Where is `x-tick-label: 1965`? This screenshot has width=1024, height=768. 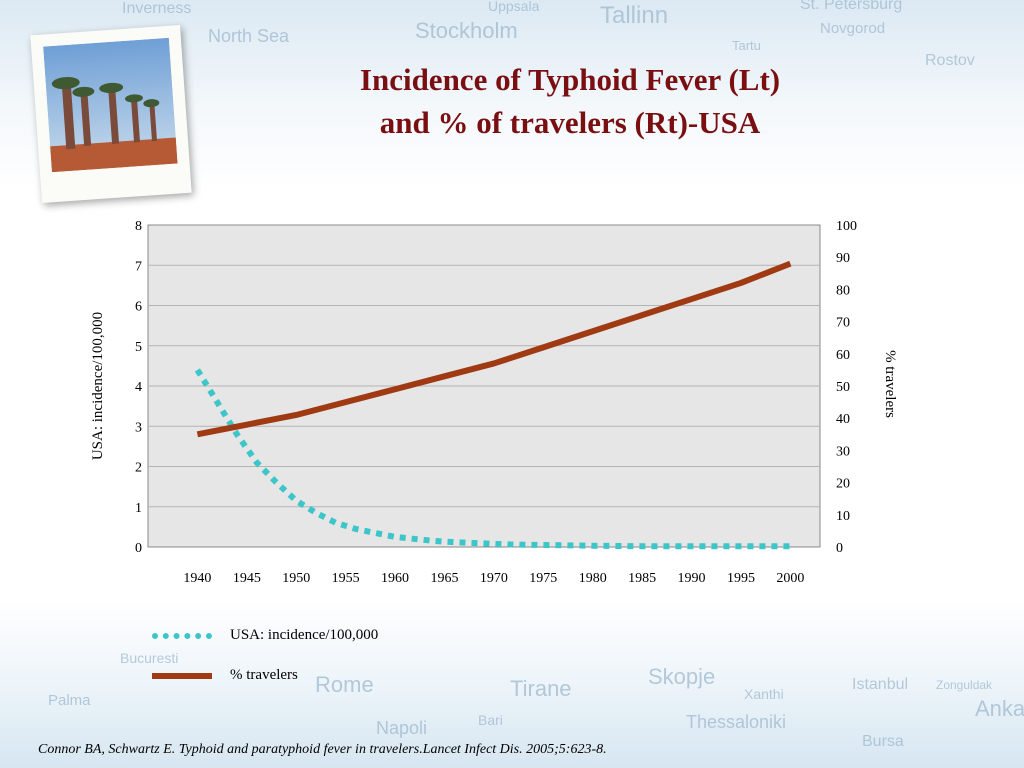
x-tick-label: 1965 is located at coordinates (444, 578).